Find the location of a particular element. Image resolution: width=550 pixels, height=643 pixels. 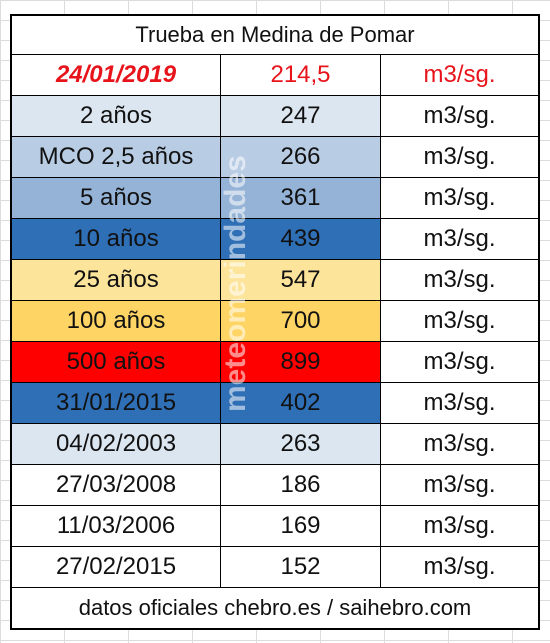

row-label: 27/03/2008 is located at coordinates (116, 485).